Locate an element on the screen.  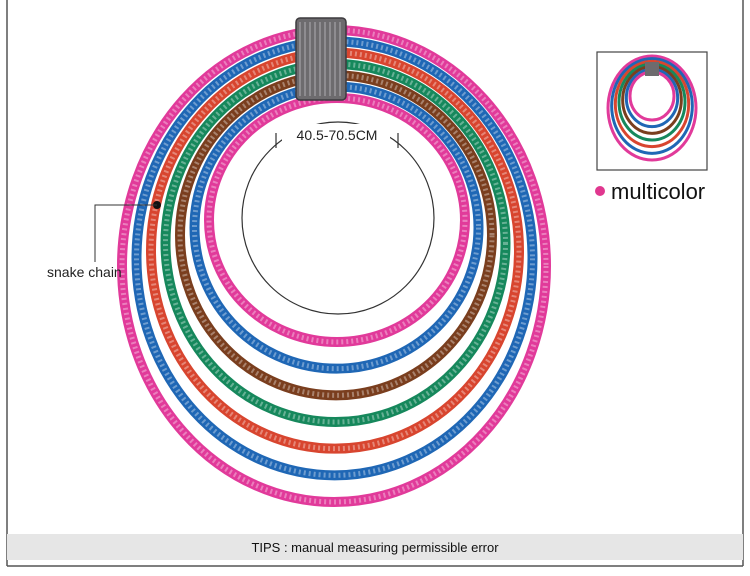
thumbnail is located at coordinates (652, 108).